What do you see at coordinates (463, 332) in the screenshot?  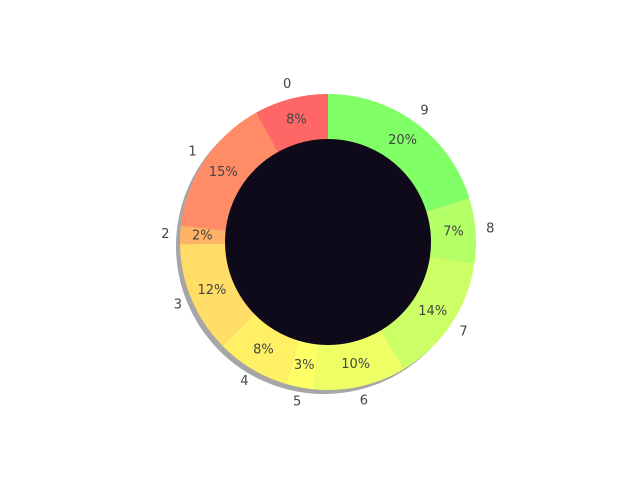 I see `slice-label-7: 7` at bounding box center [463, 332].